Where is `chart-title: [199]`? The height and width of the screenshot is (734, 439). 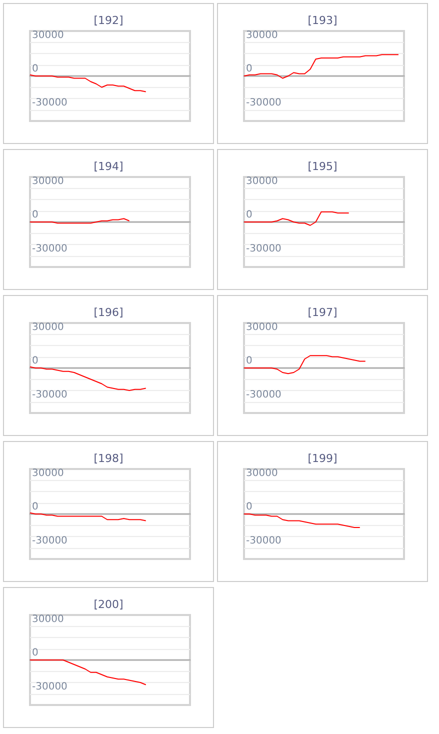
chart-title: [199] is located at coordinates (323, 458).